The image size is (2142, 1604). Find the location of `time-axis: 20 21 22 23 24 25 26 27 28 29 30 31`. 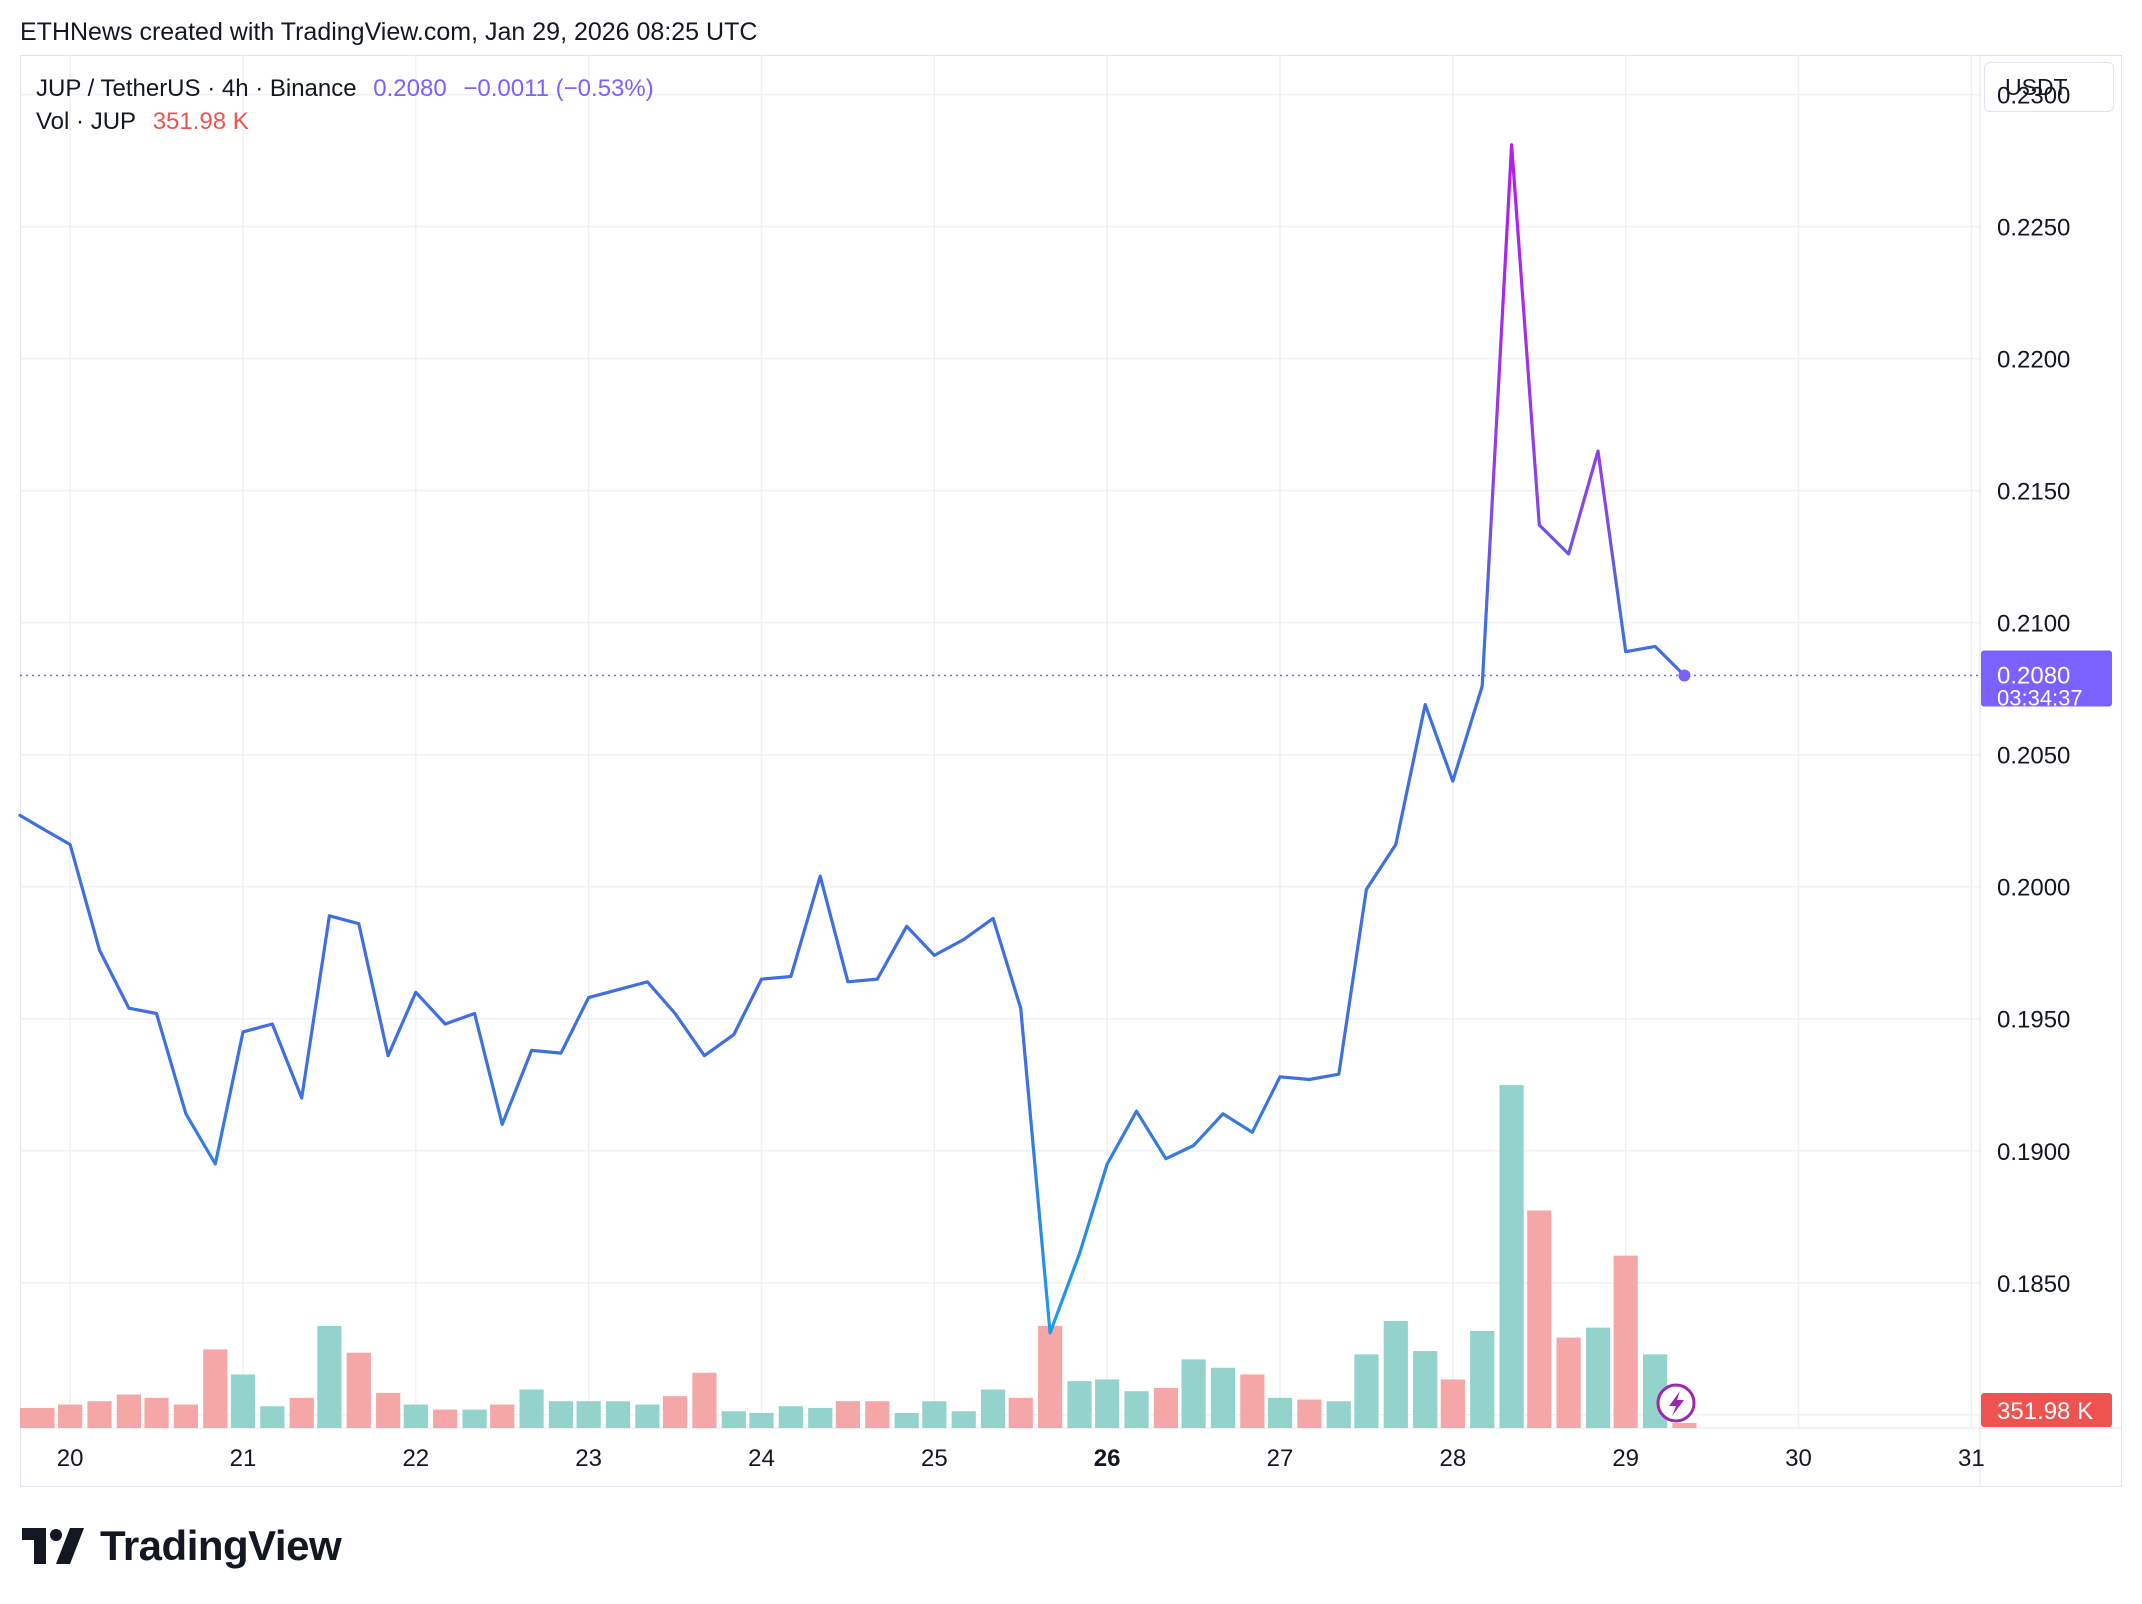

time-axis: 20 21 22 23 24 25 26 27 28 29 30 31 is located at coordinates (1021, 1458).